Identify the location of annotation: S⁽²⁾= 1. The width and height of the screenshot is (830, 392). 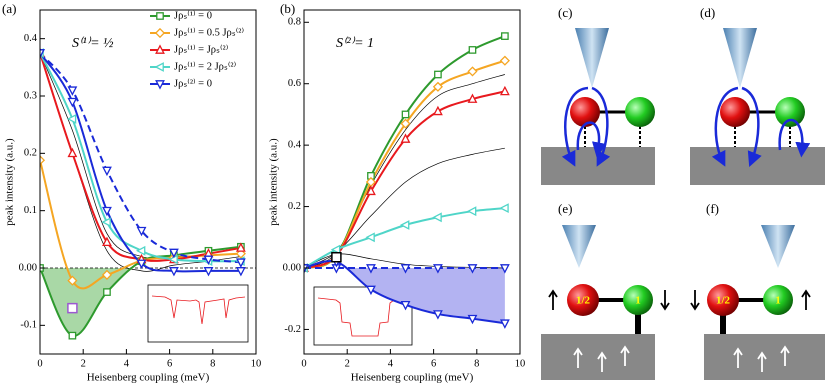
(355, 43).